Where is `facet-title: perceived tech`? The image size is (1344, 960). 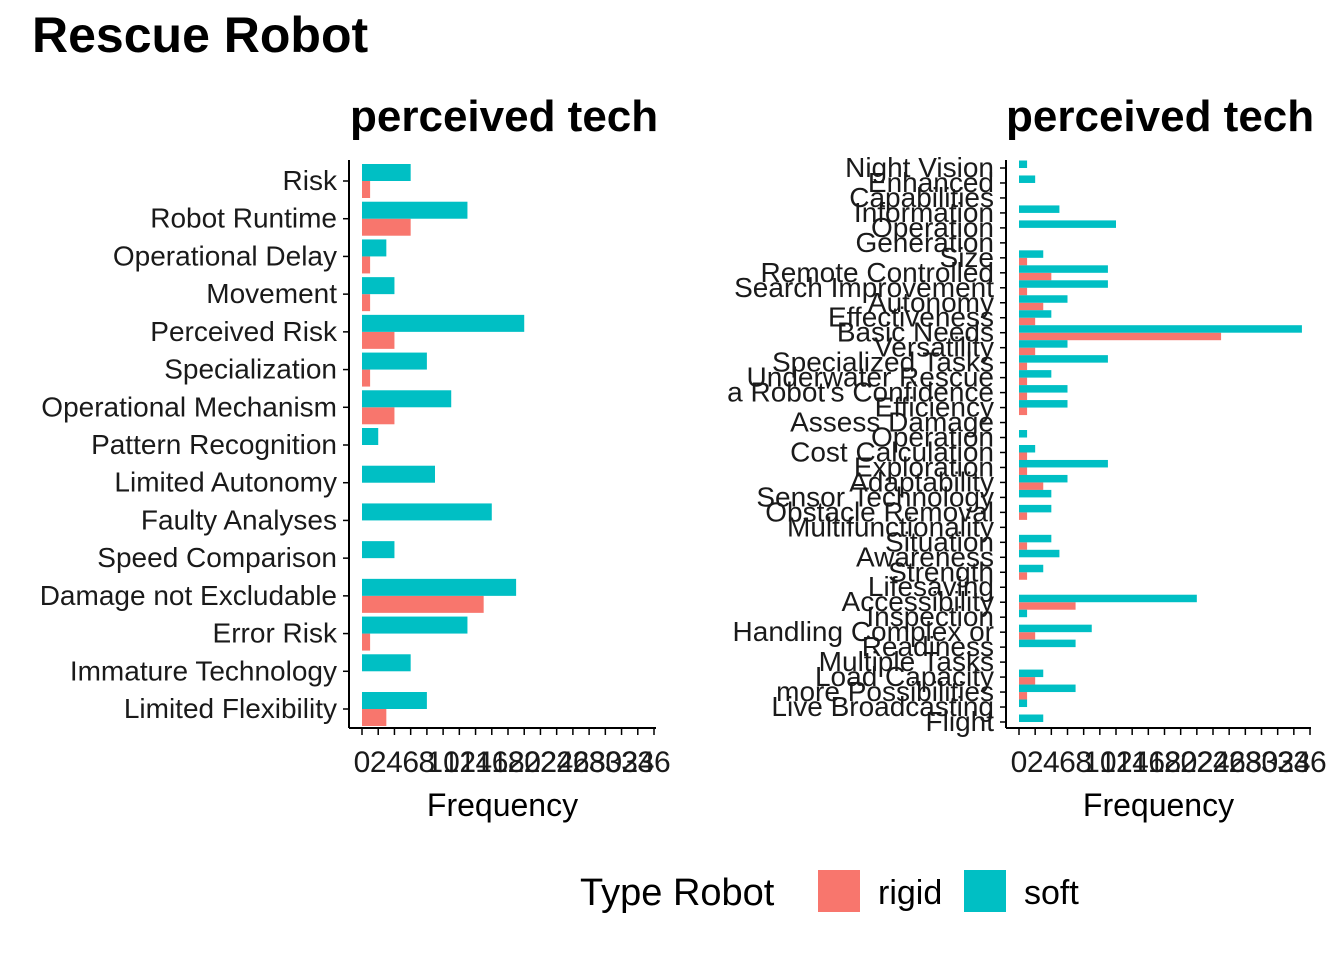 facet-title: perceived tech is located at coordinates (504, 116).